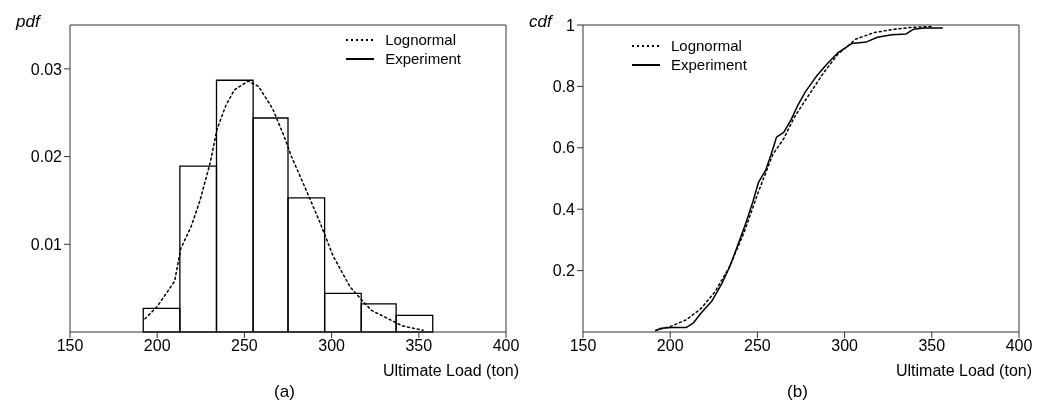 Image resolution: width=1042 pixels, height=413 pixels. Describe the element at coordinates (46, 69) in the screenshot. I see `y-tick-label: 0.03` at that location.